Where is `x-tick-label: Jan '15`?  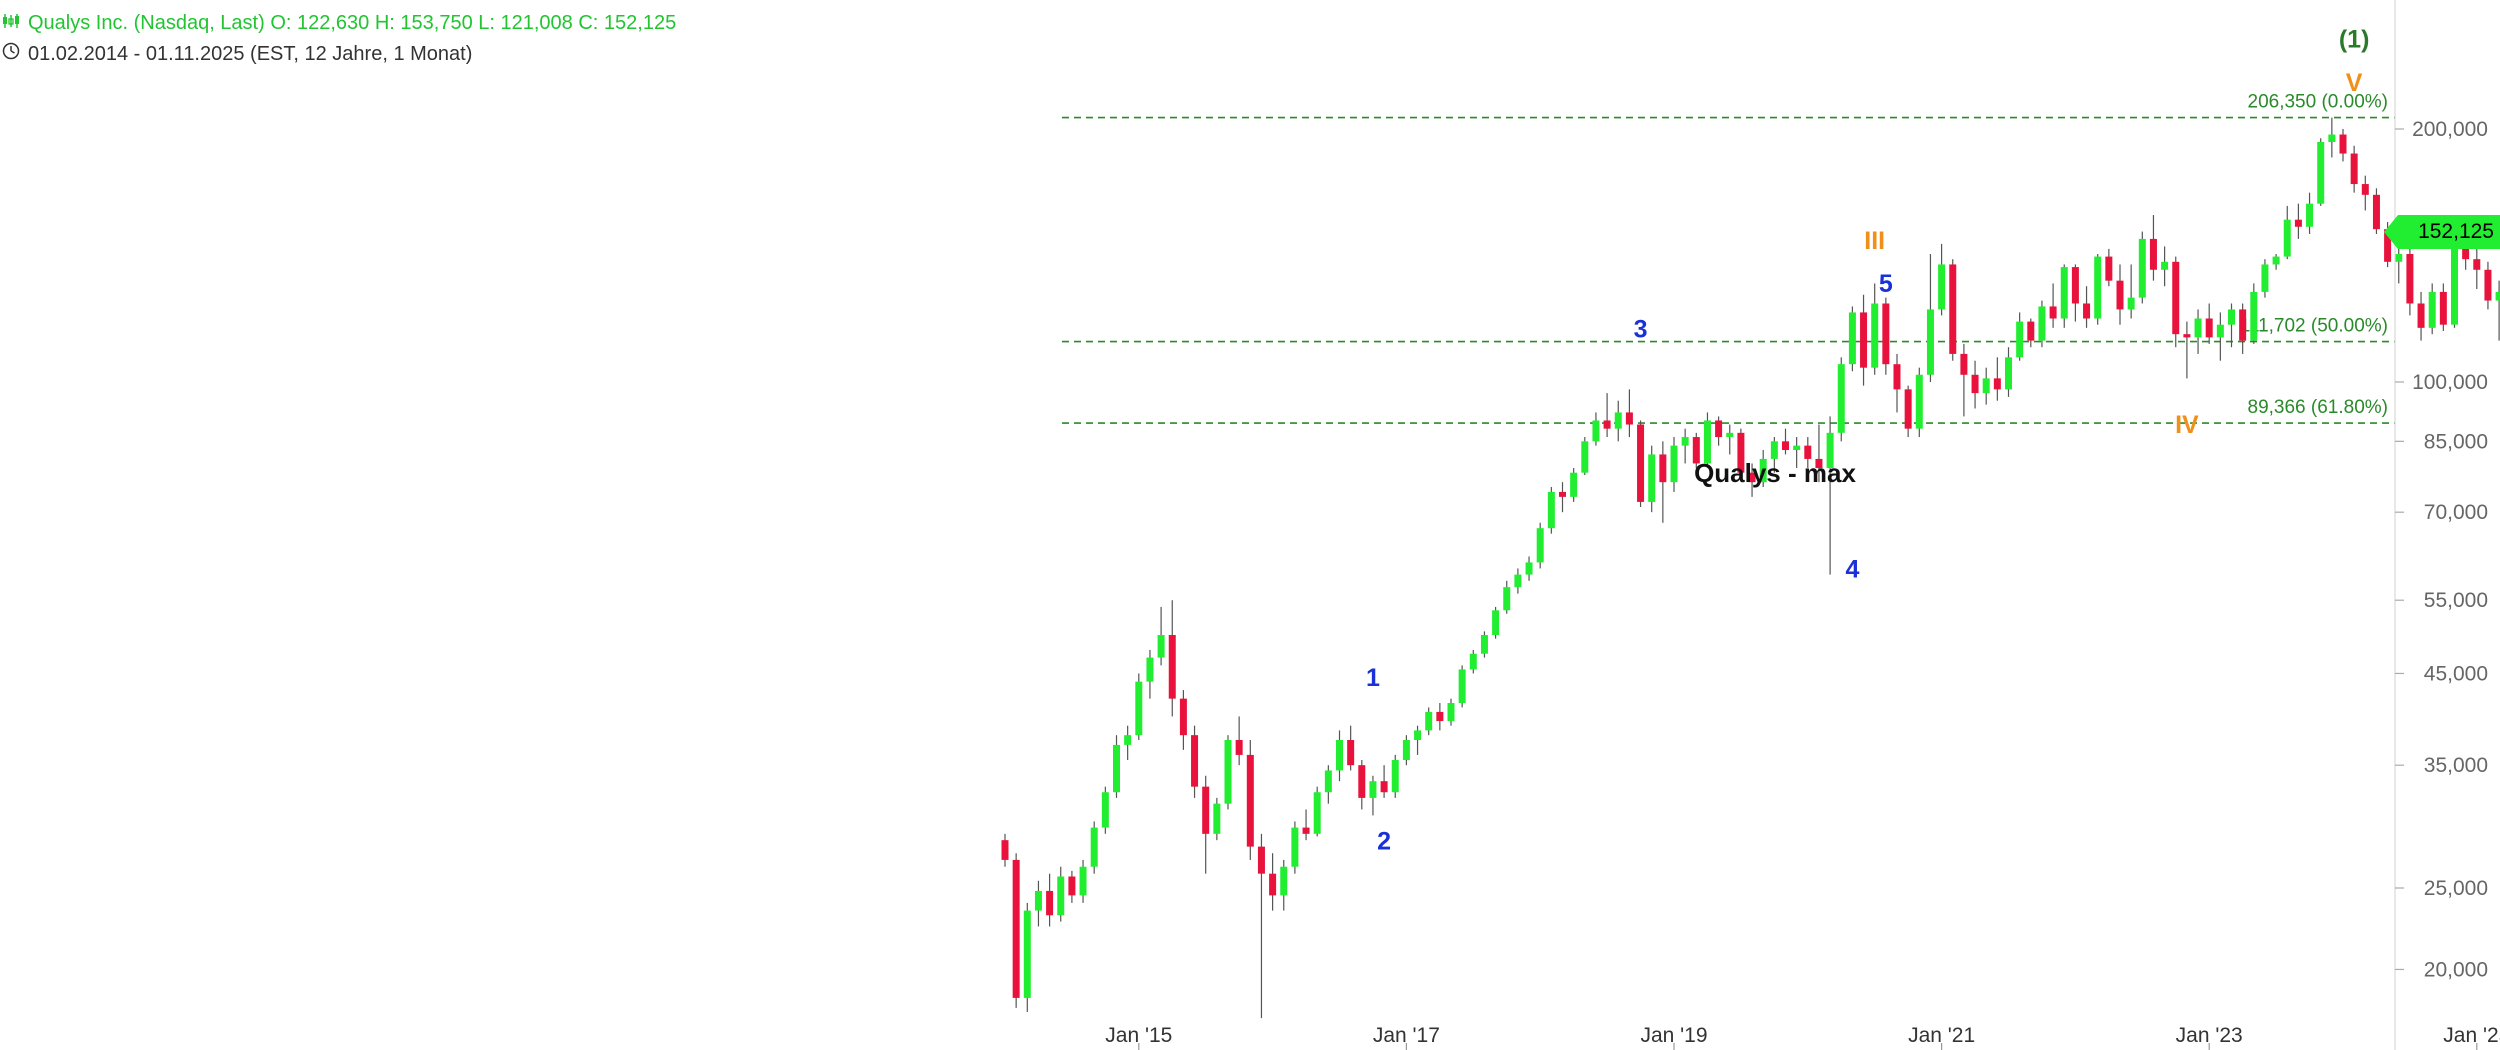
x-tick-label: Jan '15 is located at coordinates (1138, 1035).